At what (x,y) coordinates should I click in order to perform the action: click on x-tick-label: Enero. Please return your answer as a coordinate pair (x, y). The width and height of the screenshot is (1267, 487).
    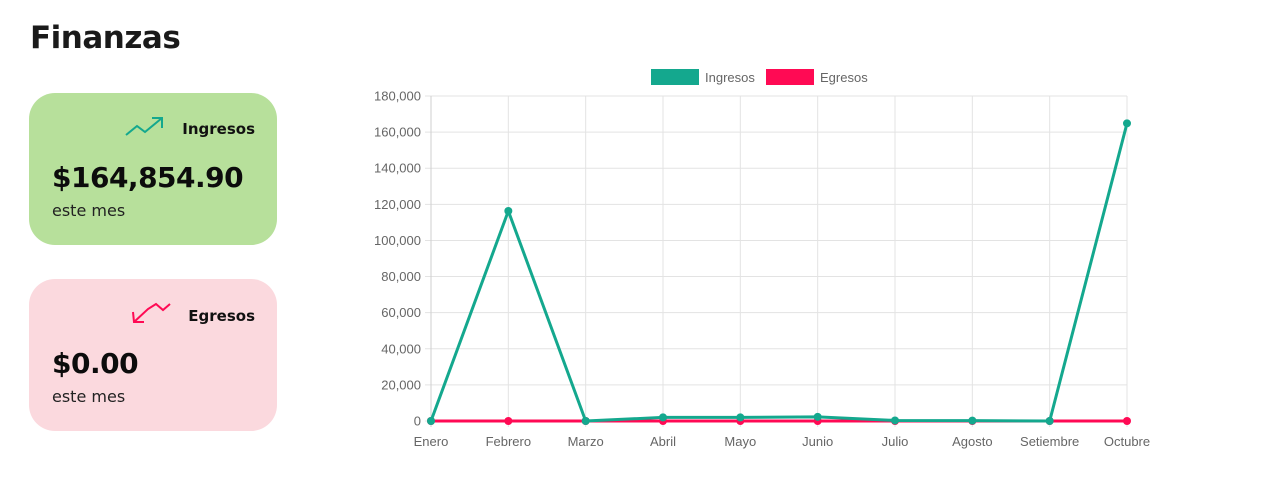
    Looking at the image, I should click on (431, 441).